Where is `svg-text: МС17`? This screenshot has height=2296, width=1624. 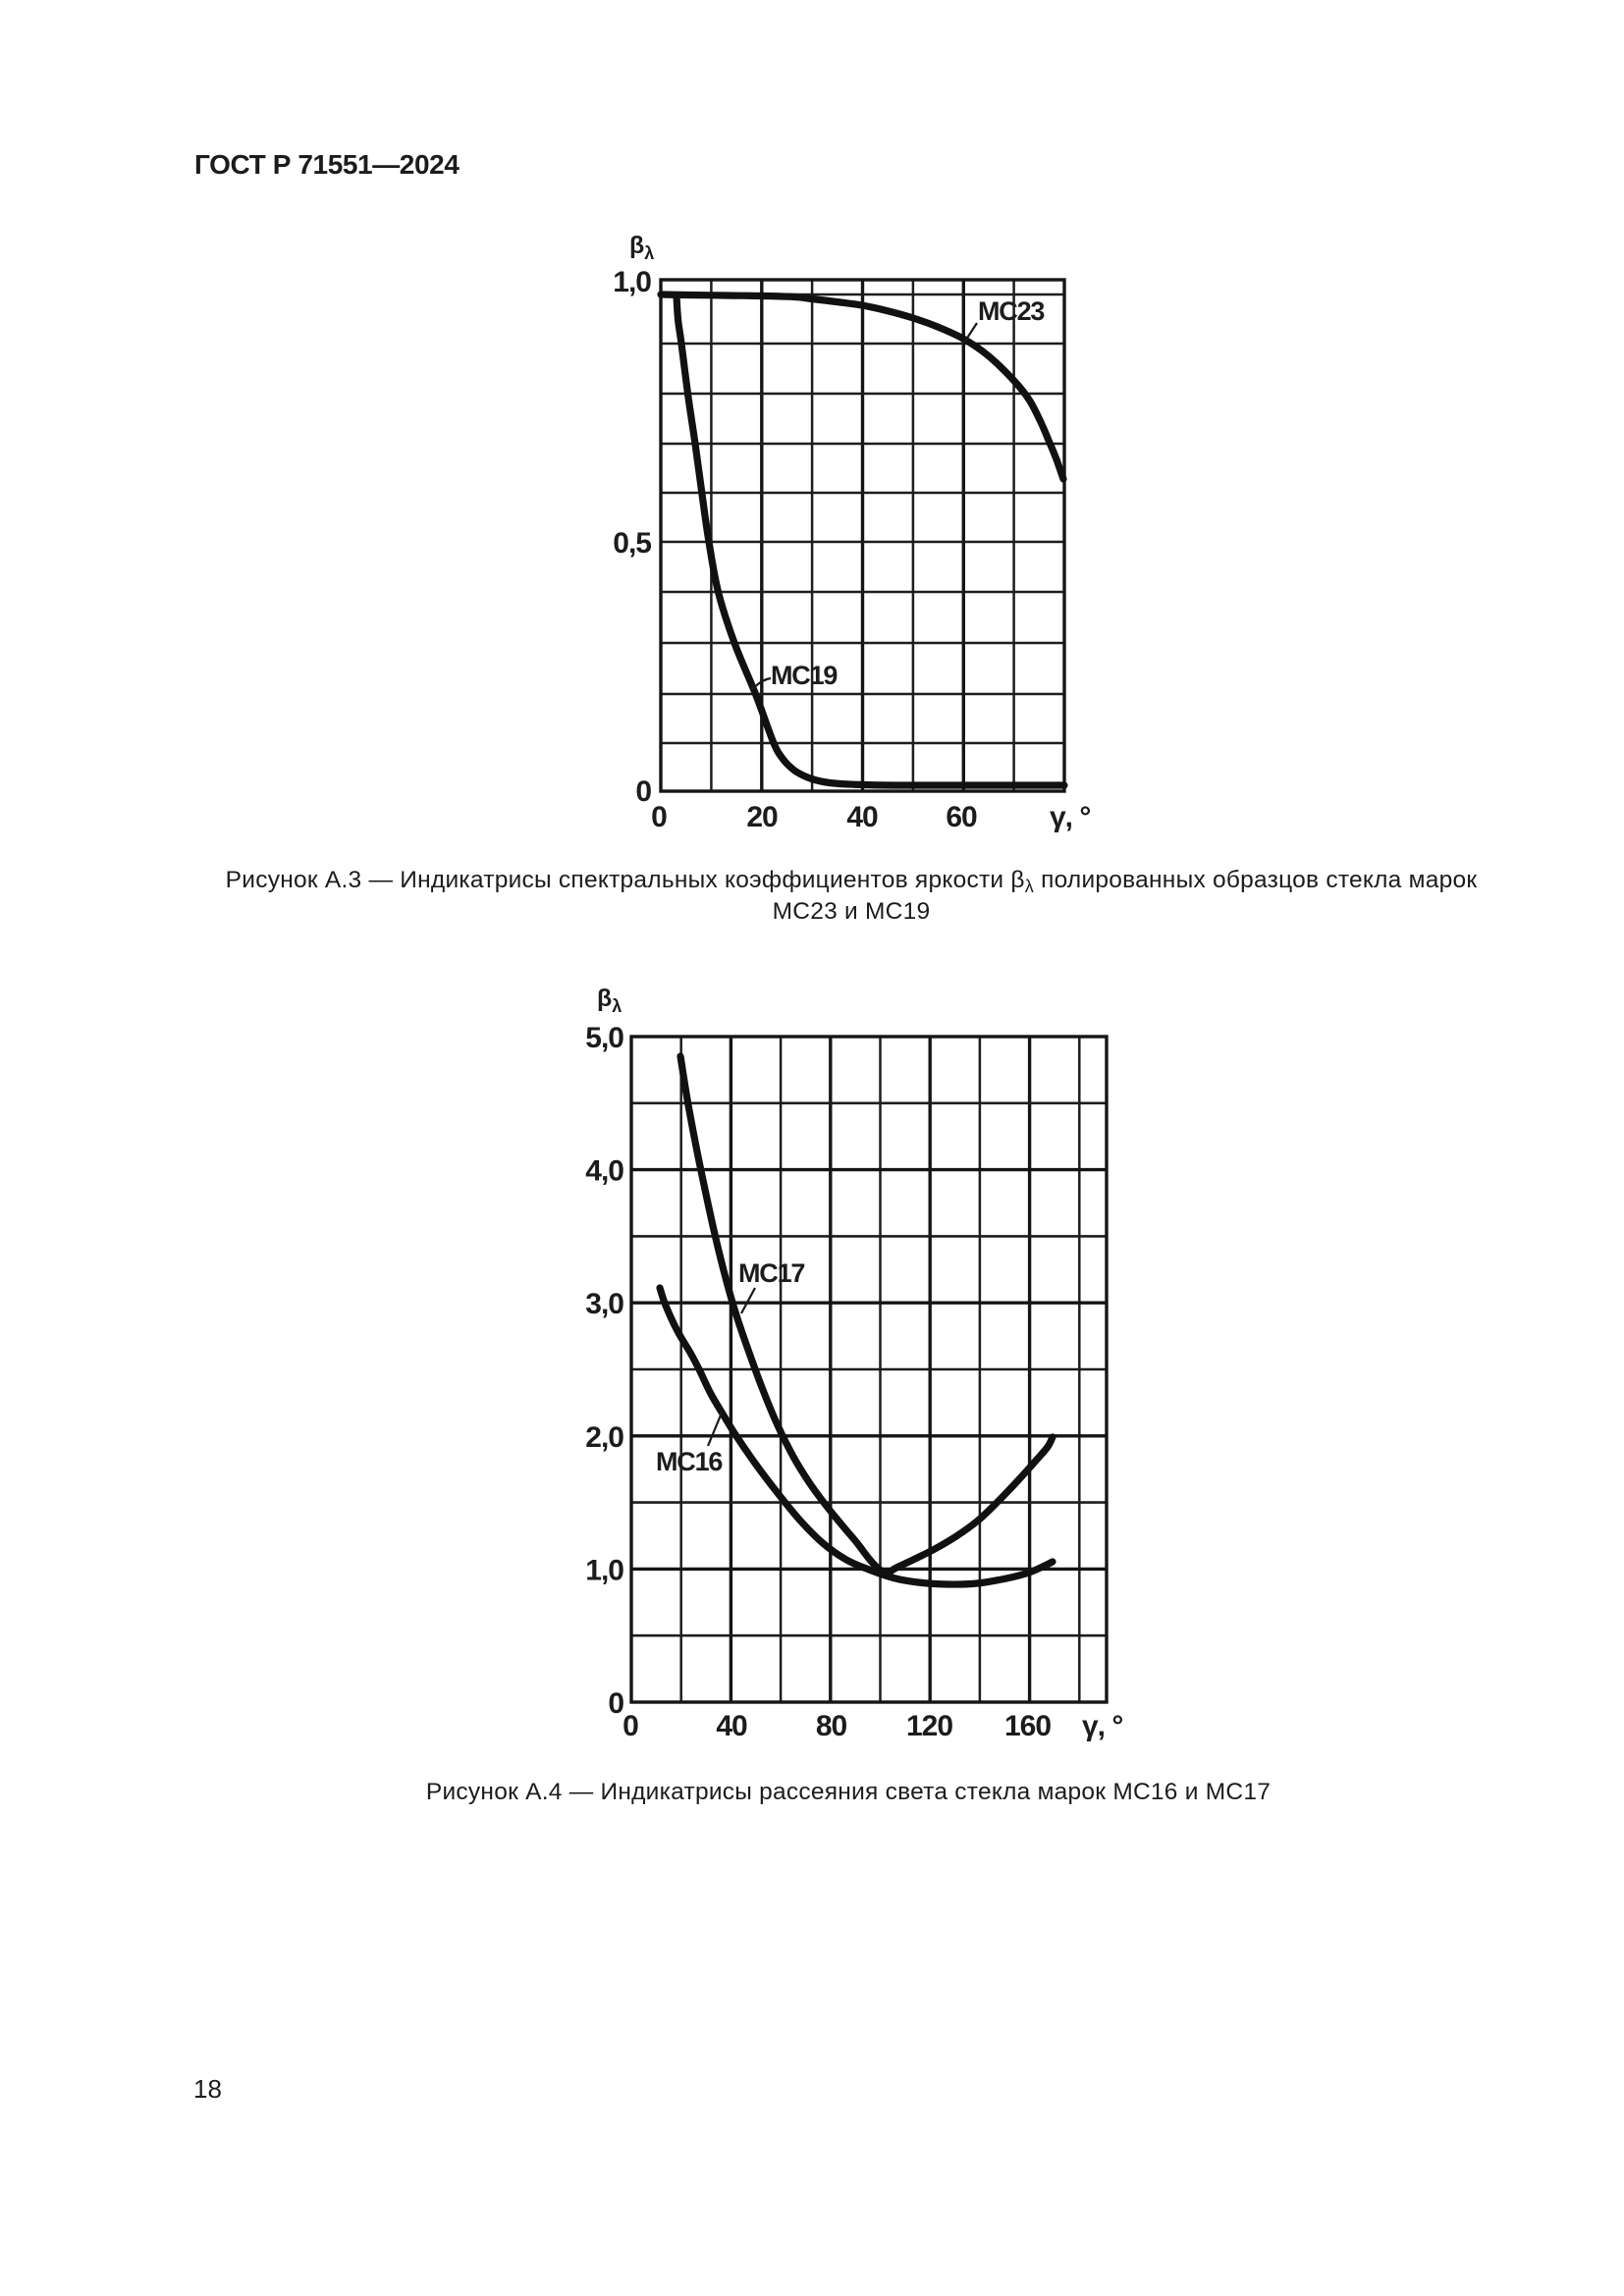 svg-text: МС17 is located at coordinates (771, 1273).